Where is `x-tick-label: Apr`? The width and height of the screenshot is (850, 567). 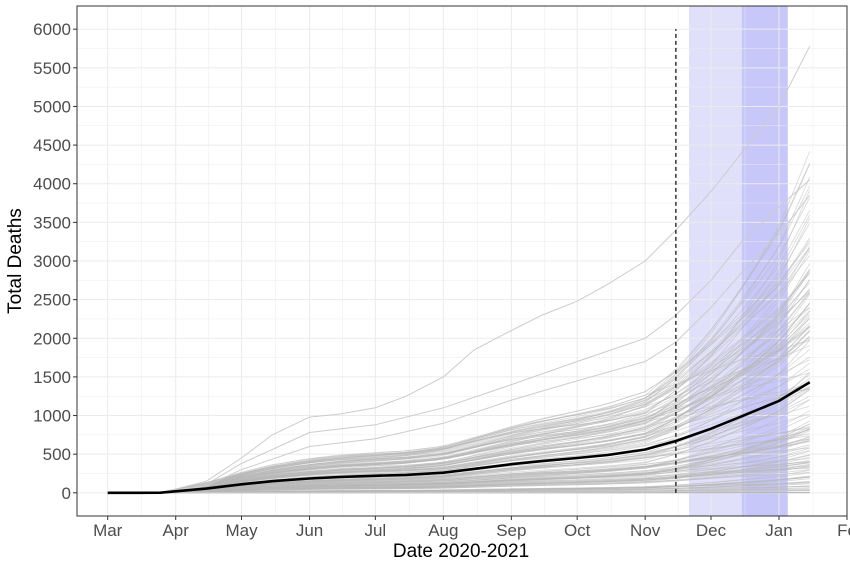 x-tick-label: Apr is located at coordinates (175, 530).